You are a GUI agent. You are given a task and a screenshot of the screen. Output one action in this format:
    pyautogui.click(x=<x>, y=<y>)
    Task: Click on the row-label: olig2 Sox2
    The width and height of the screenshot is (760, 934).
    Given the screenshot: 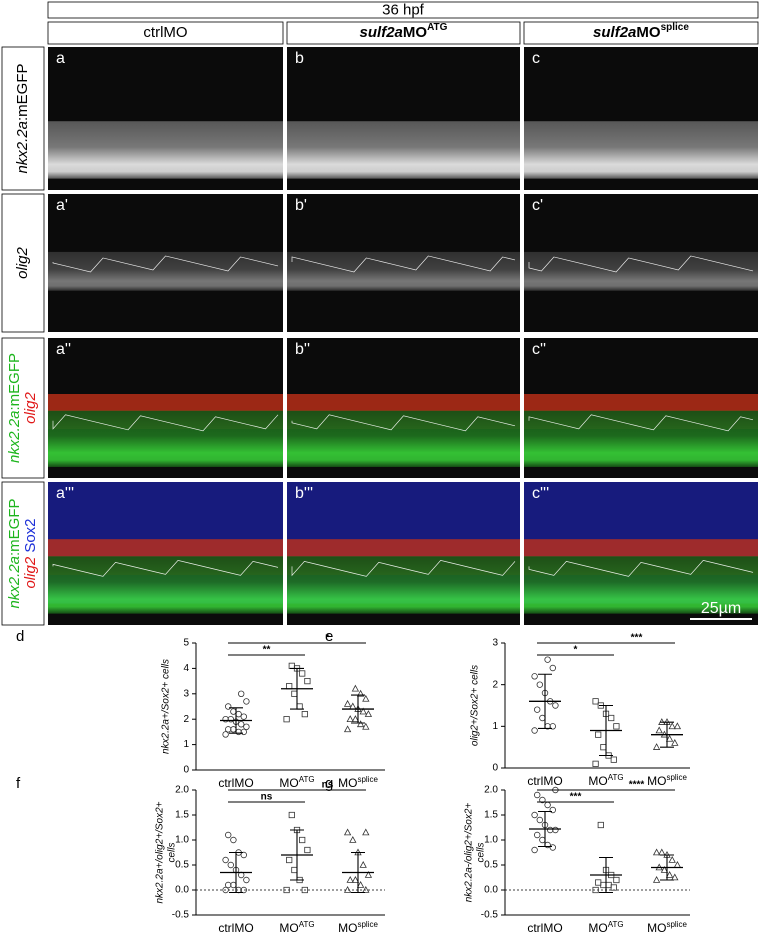 What is the action you would take?
    pyautogui.click(x=30, y=553)
    